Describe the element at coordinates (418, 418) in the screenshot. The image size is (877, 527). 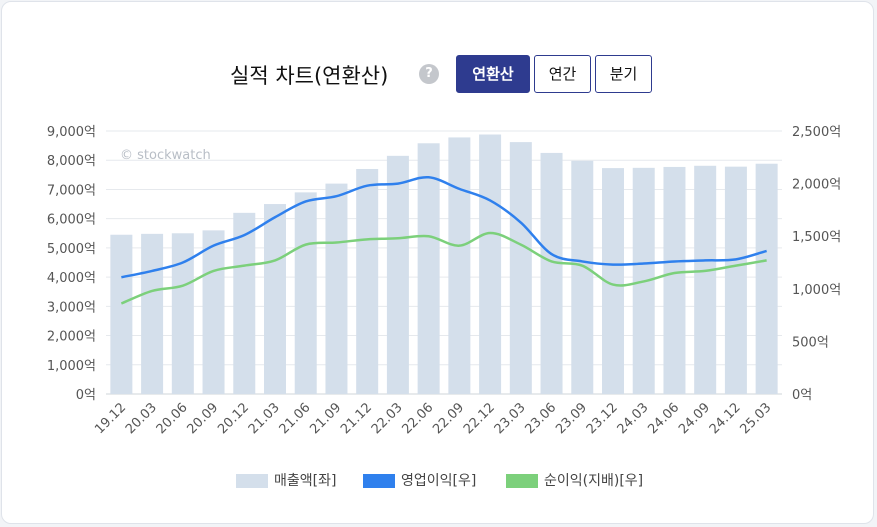
I see `x-tick-label: 22.06` at that location.